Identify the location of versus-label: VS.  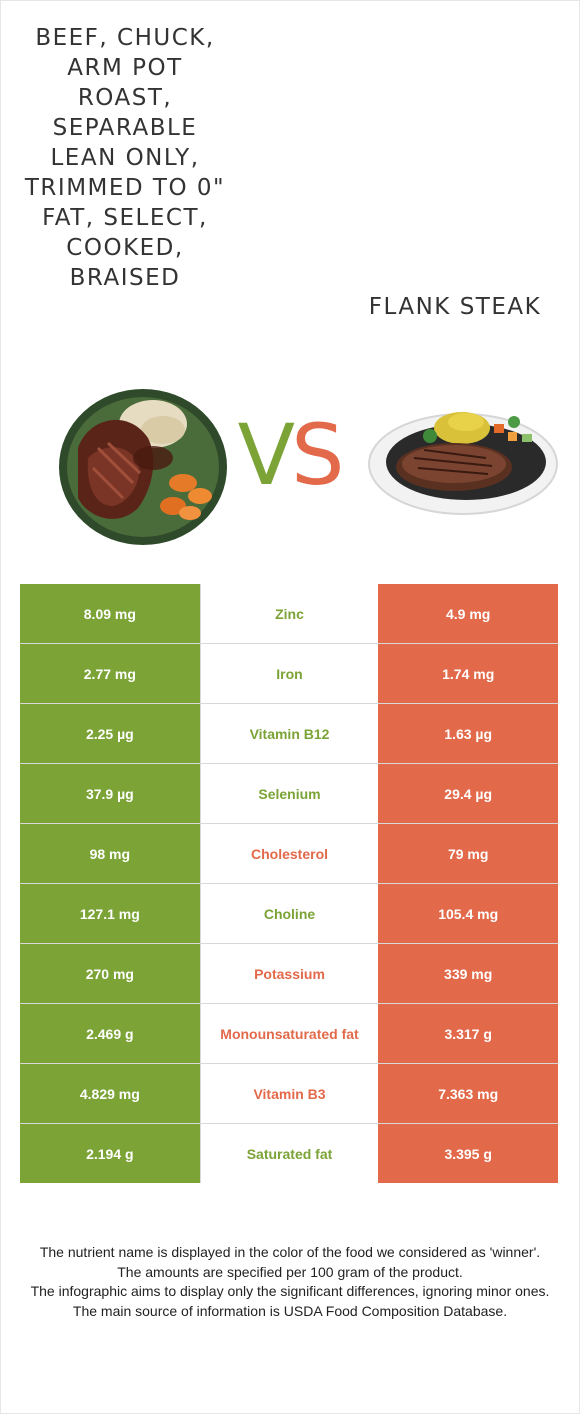
(289, 455).